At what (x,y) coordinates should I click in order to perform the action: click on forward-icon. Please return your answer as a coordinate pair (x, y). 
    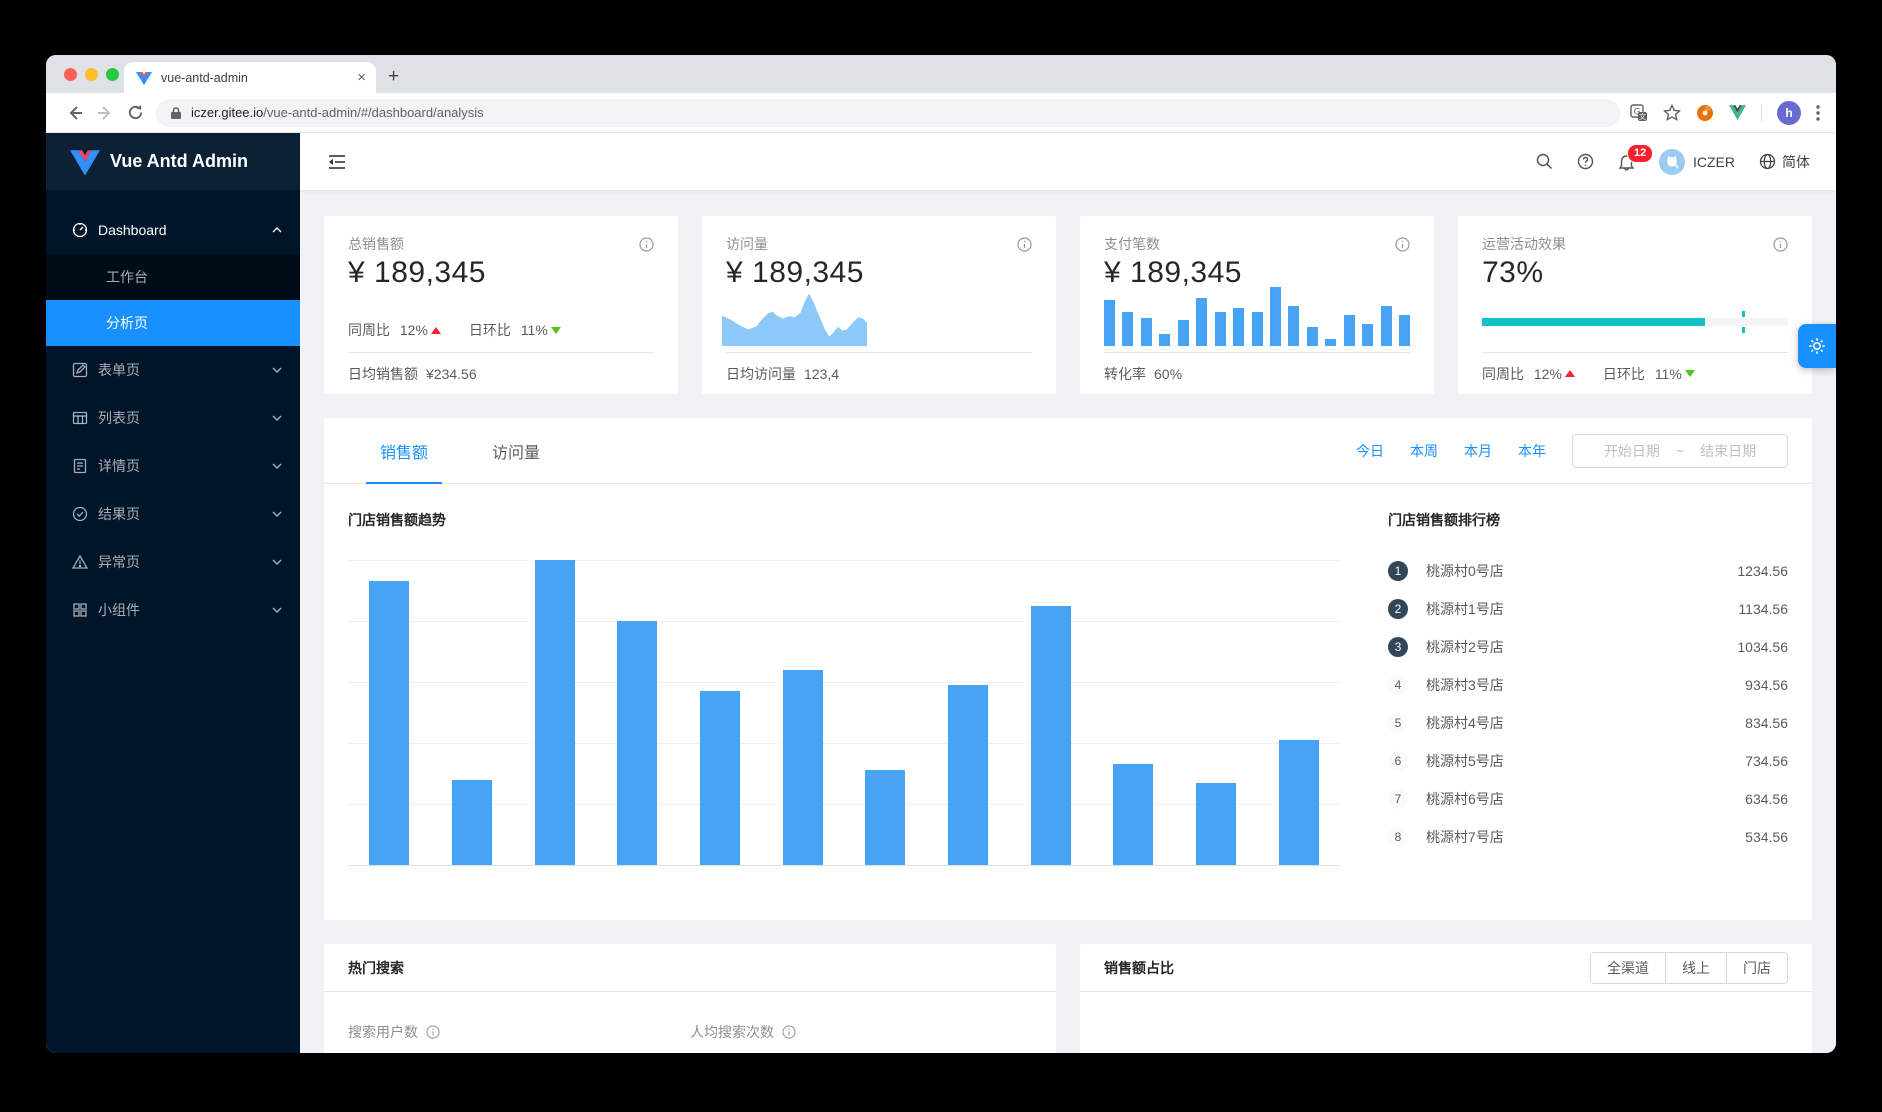
    Looking at the image, I should click on (105, 113).